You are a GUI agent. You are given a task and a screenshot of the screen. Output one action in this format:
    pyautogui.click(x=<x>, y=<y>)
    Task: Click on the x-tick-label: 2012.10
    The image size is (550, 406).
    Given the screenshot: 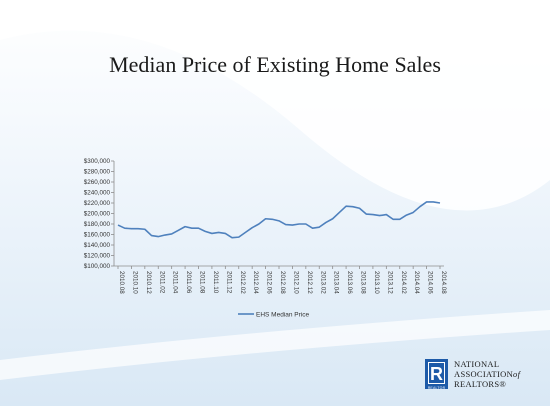 What is the action you would take?
    pyautogui.click(x=295, y=282)
    